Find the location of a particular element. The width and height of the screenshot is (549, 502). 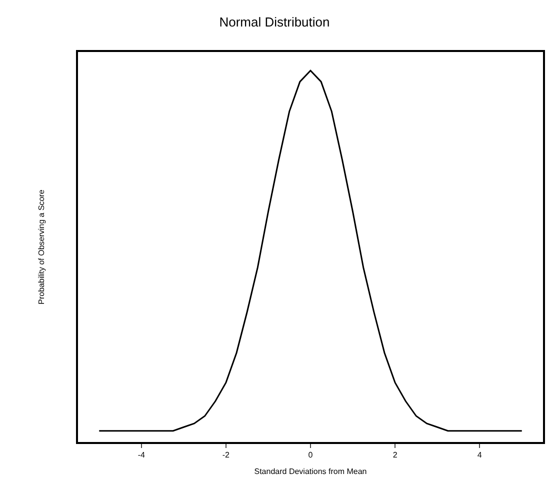

x-tick-label: 2 is located at coordinates (395, 455).